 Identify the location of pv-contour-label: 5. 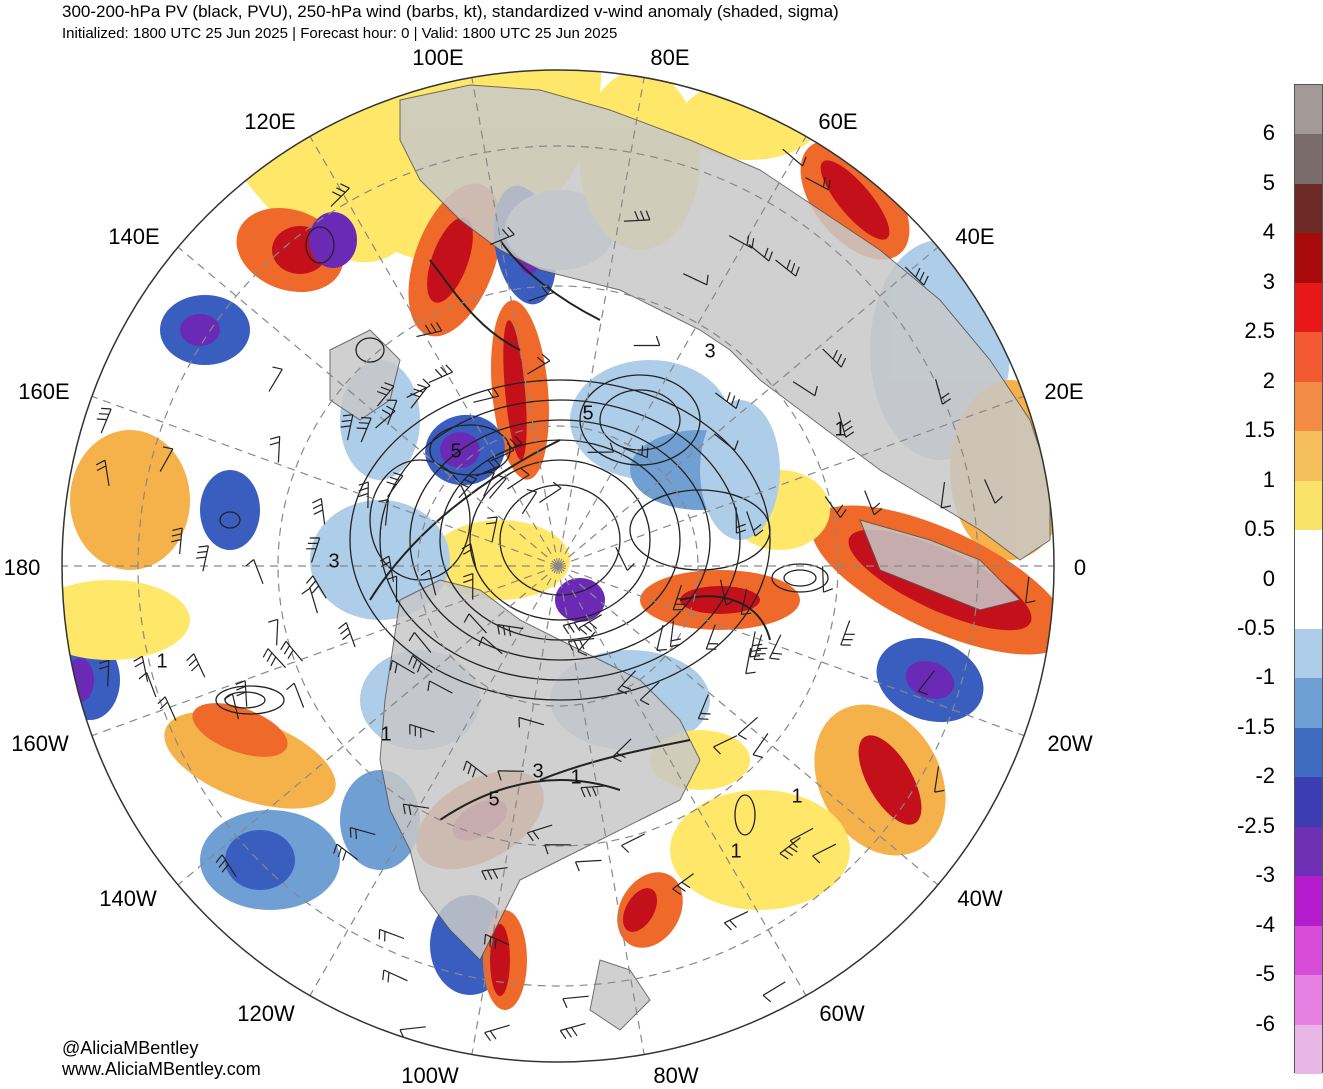
(587, 413).